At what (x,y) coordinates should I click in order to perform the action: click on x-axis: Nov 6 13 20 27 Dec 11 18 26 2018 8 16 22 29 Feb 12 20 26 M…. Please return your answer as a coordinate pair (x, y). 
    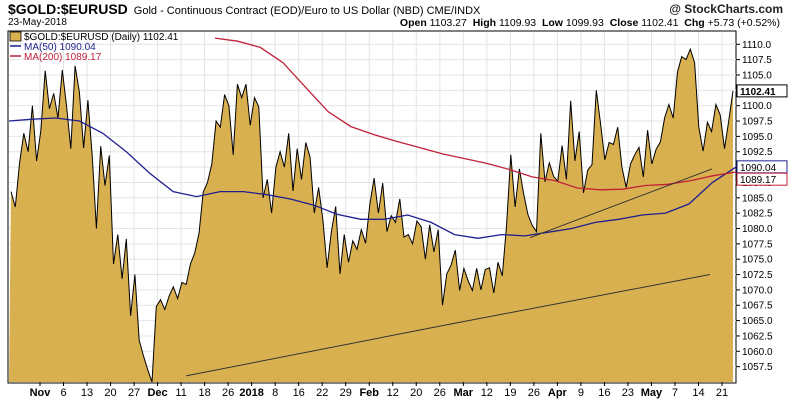
    Looking at the image, I should click on (379, 390).